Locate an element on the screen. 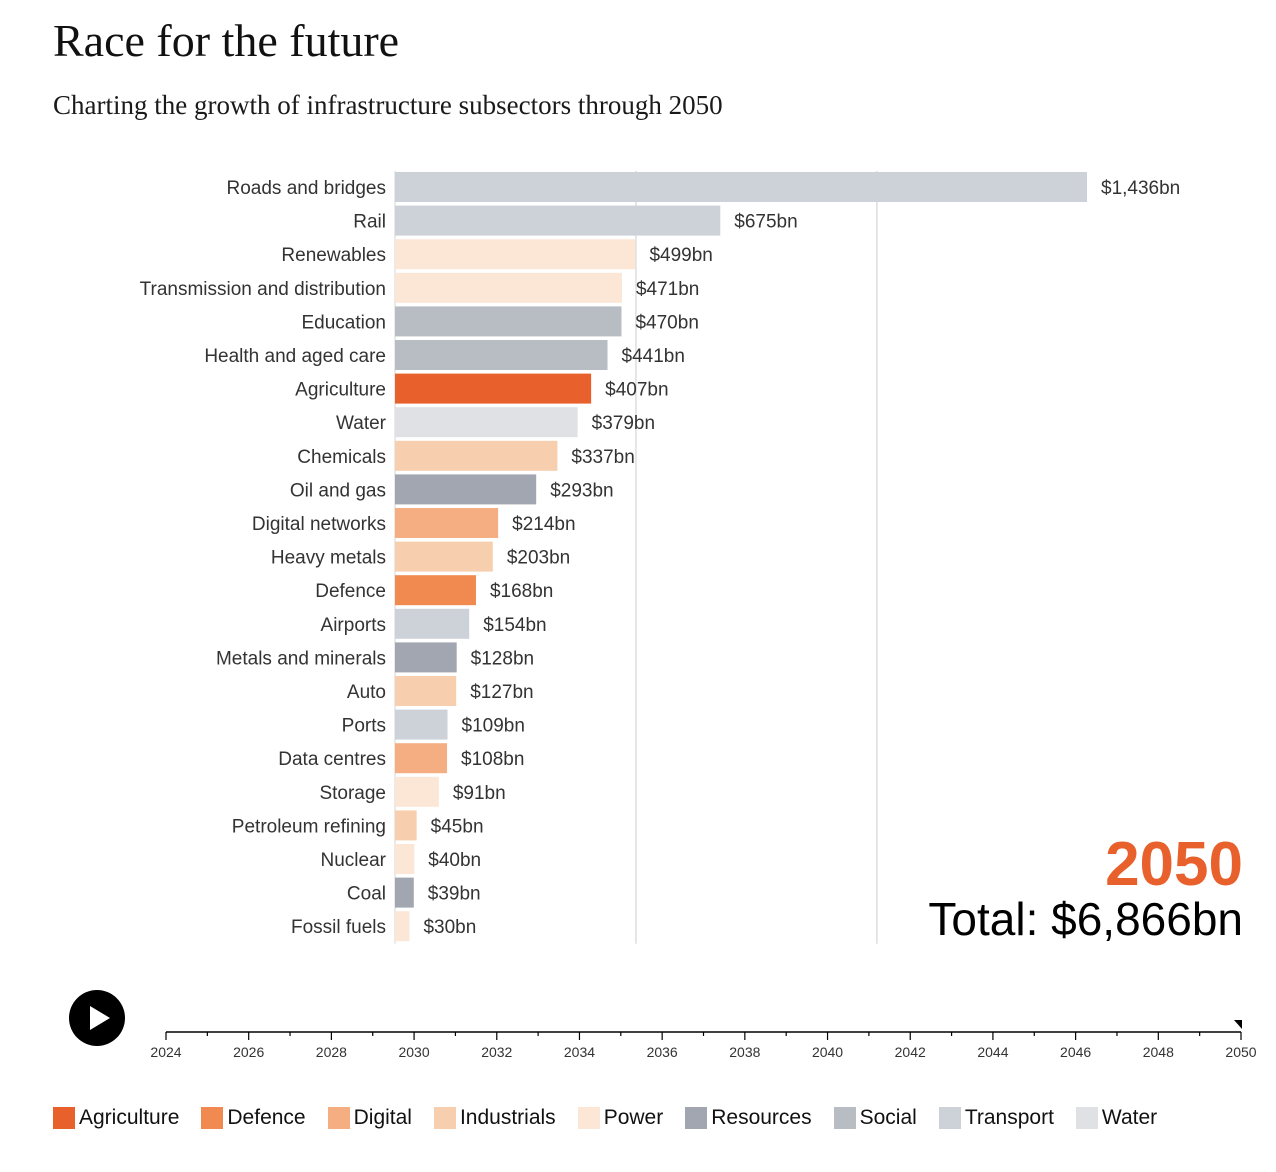  value-label: $154bn is located at coordinates (514, 625).